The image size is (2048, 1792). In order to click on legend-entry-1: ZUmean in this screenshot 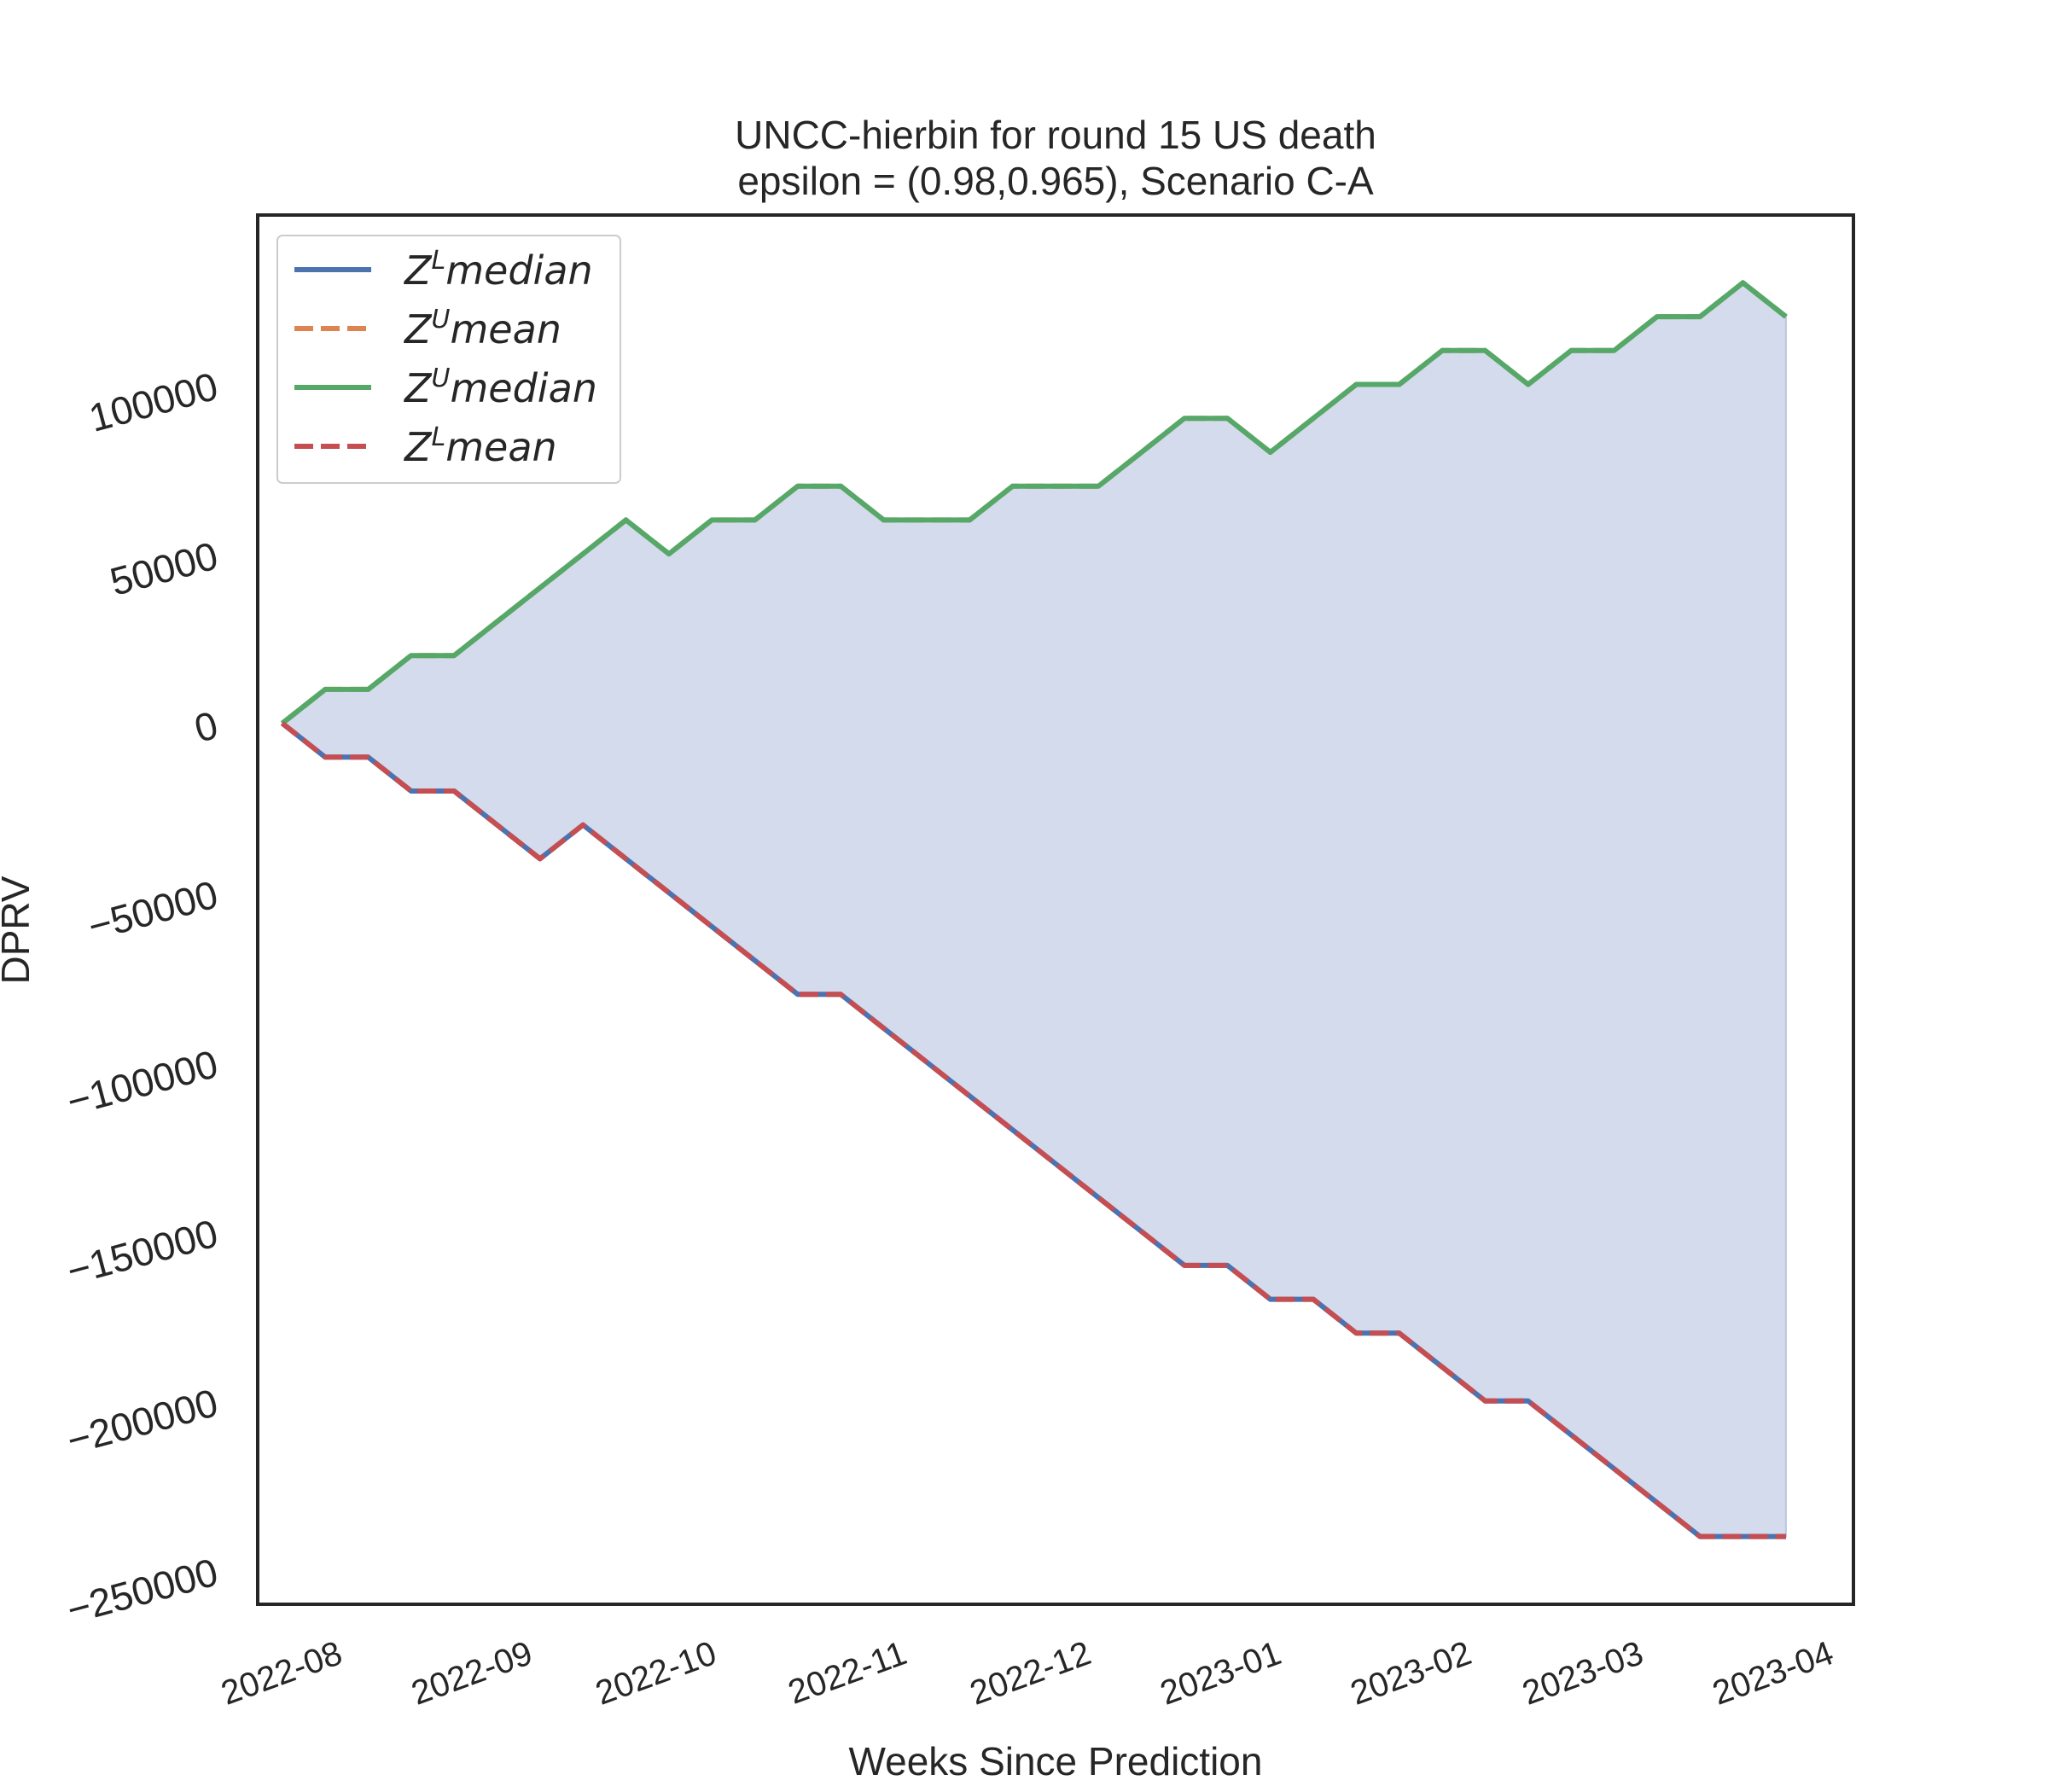, I will do `click(482, 328)`.